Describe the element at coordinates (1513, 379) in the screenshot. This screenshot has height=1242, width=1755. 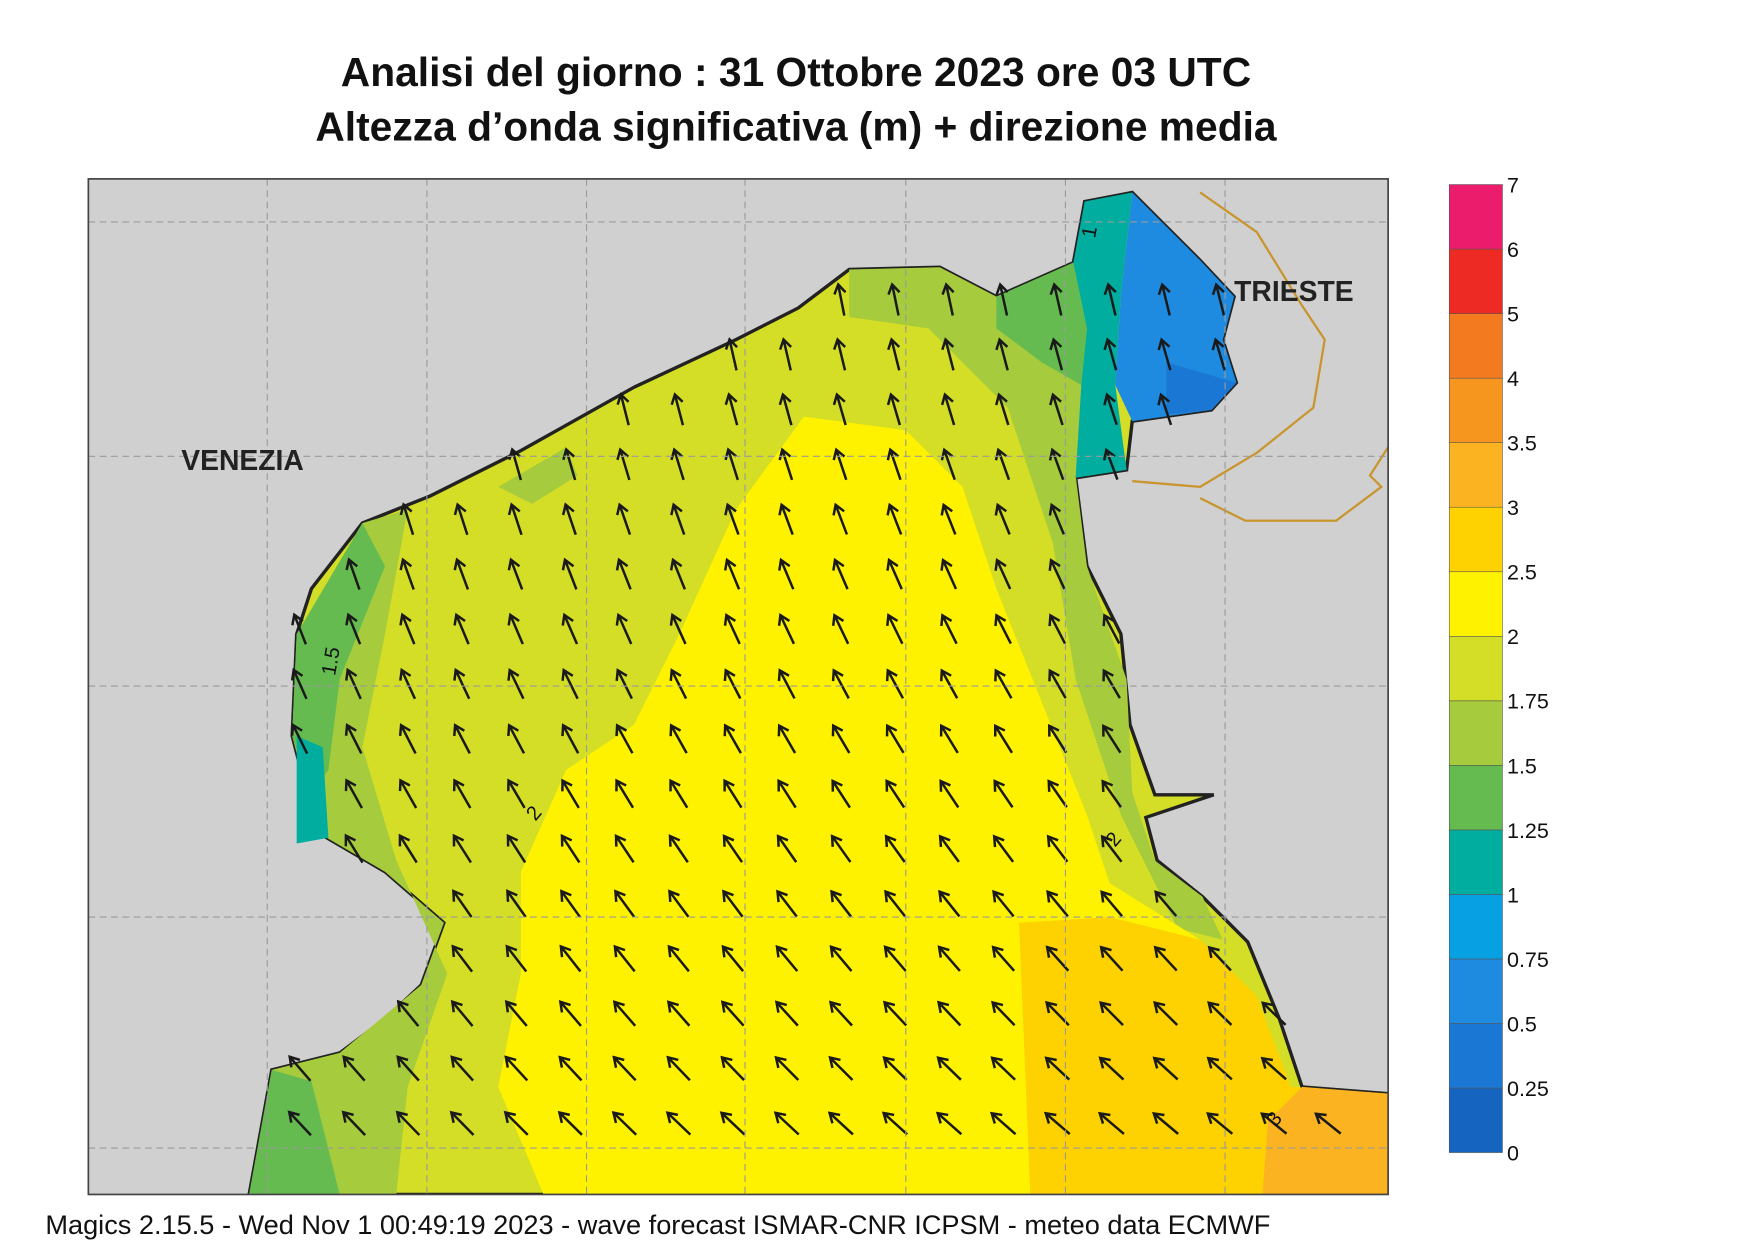
I see `colorbar-label: 4` at that location.